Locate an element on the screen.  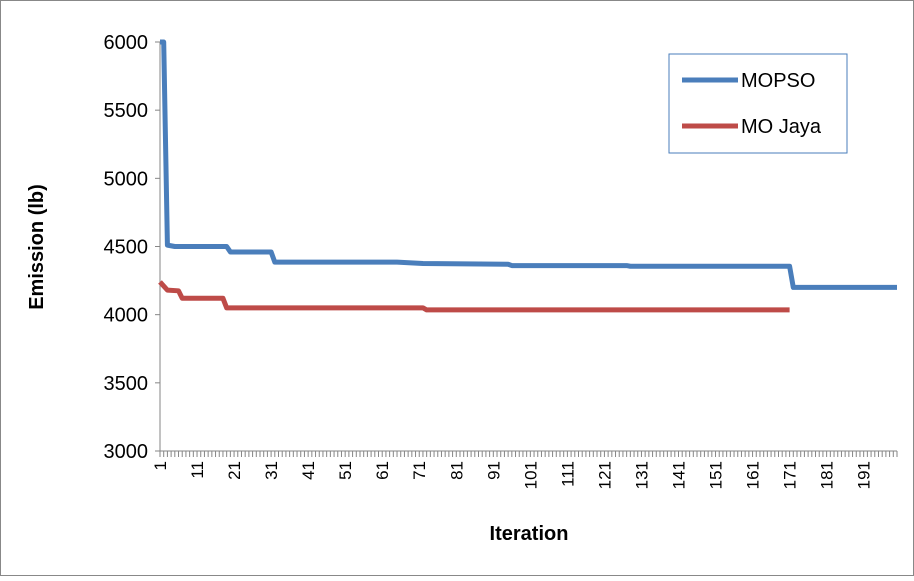
legend-label-mo-jaya: MO Jaya is located at coordinates (781, 127).